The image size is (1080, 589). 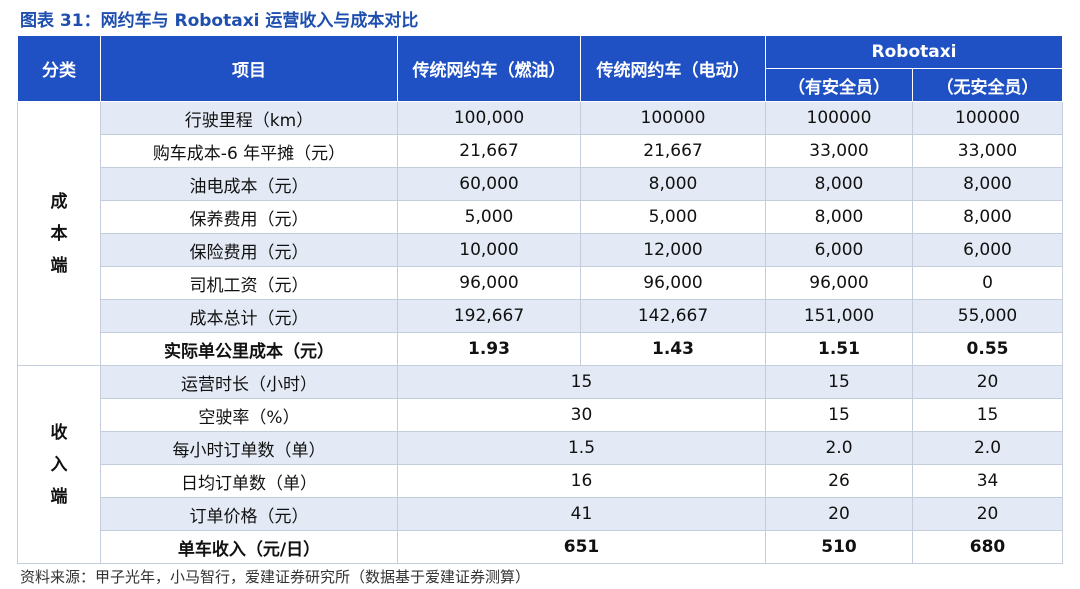 What do you see at coordinates (581, 448) in the screenshot?
I see `value-cell: 1.5` at bounding box center [581, 448].